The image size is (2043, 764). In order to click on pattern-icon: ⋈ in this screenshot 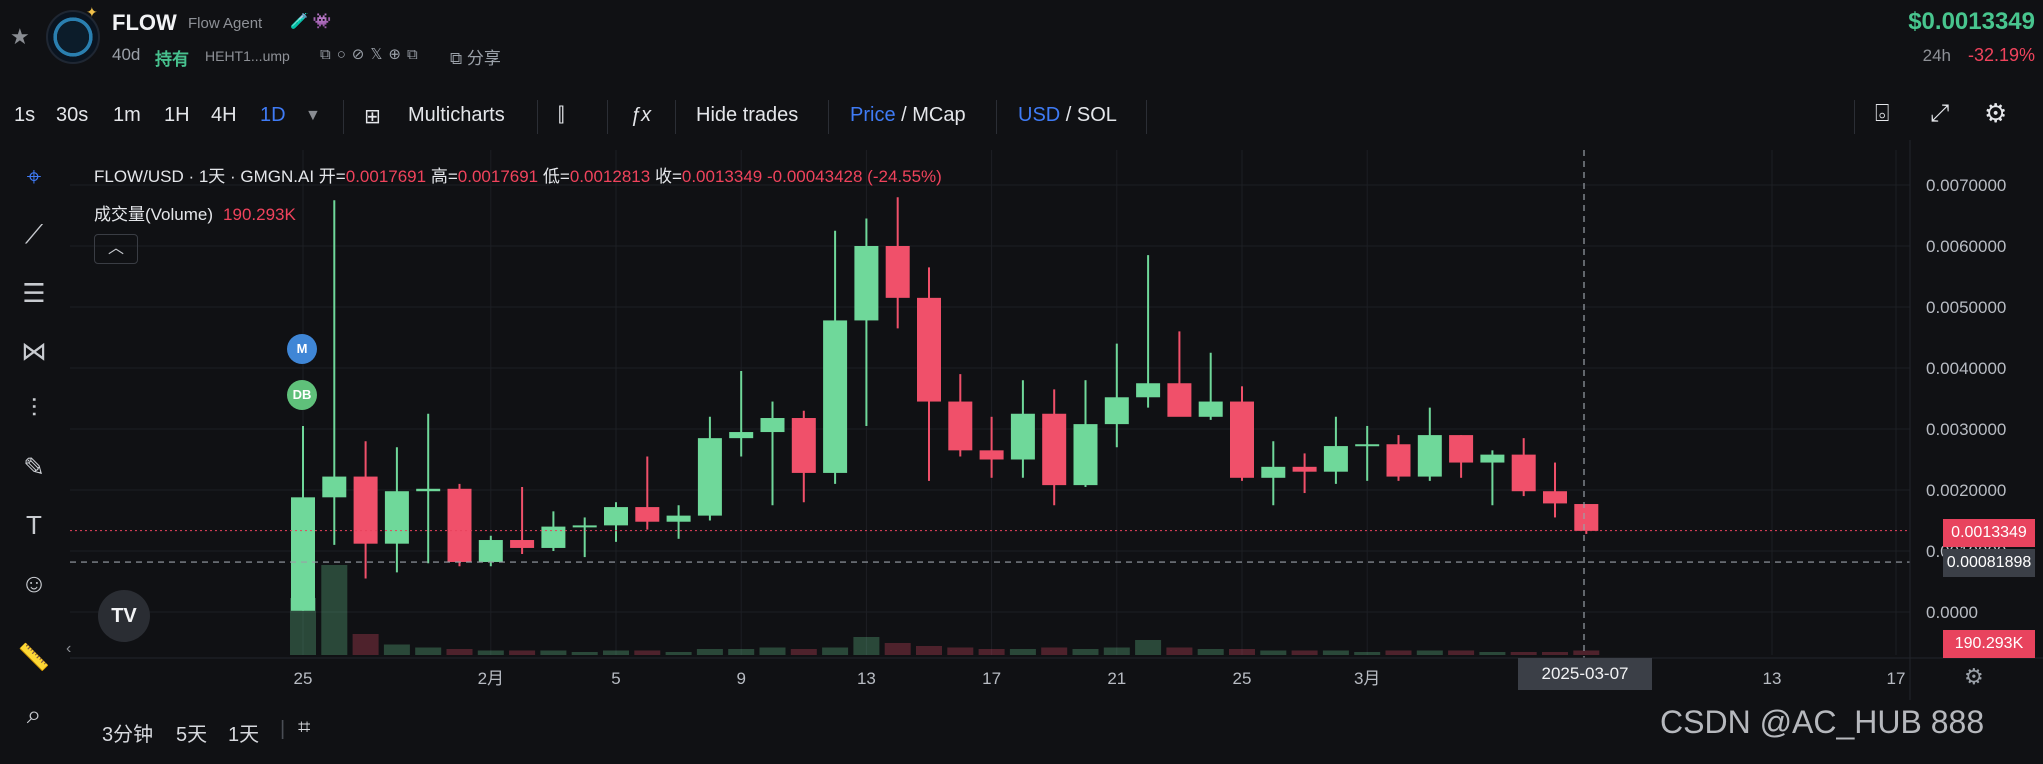, I will do `click(34, 350)`.